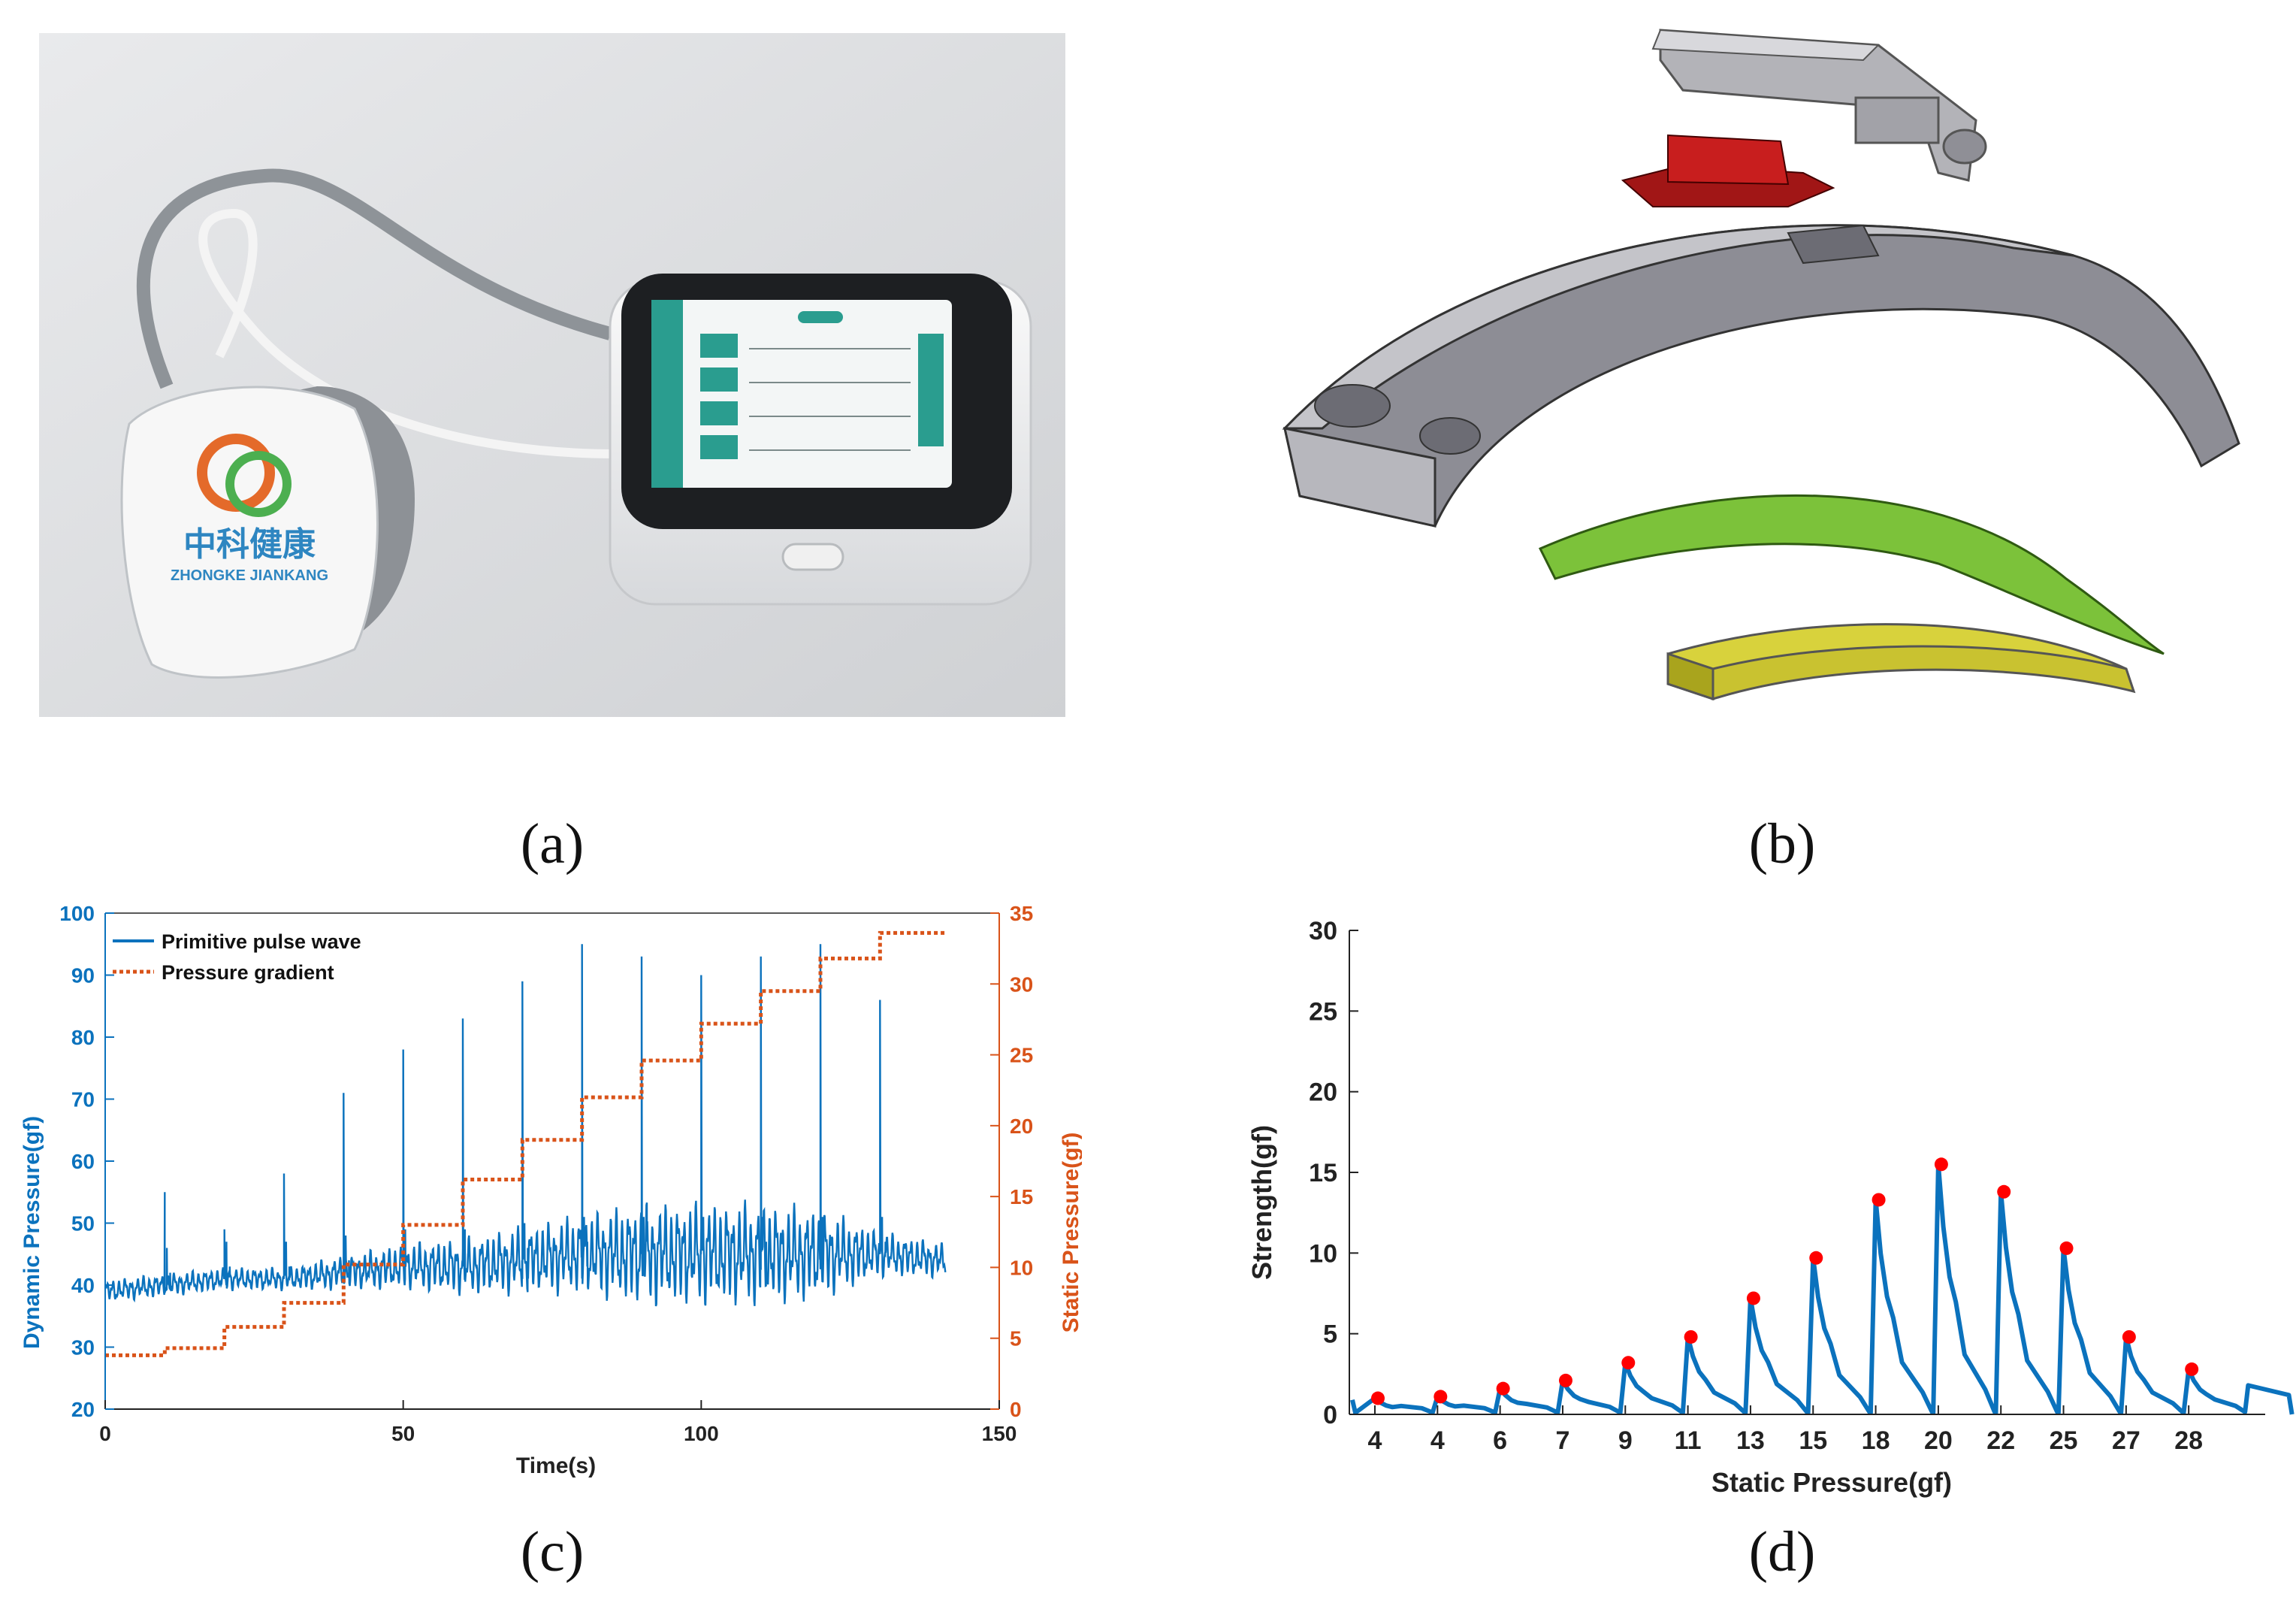 The width and height of the screenshot is (2296, 1597). I want to click on chart-c-ytick-label: 60, so click(83, 1161).